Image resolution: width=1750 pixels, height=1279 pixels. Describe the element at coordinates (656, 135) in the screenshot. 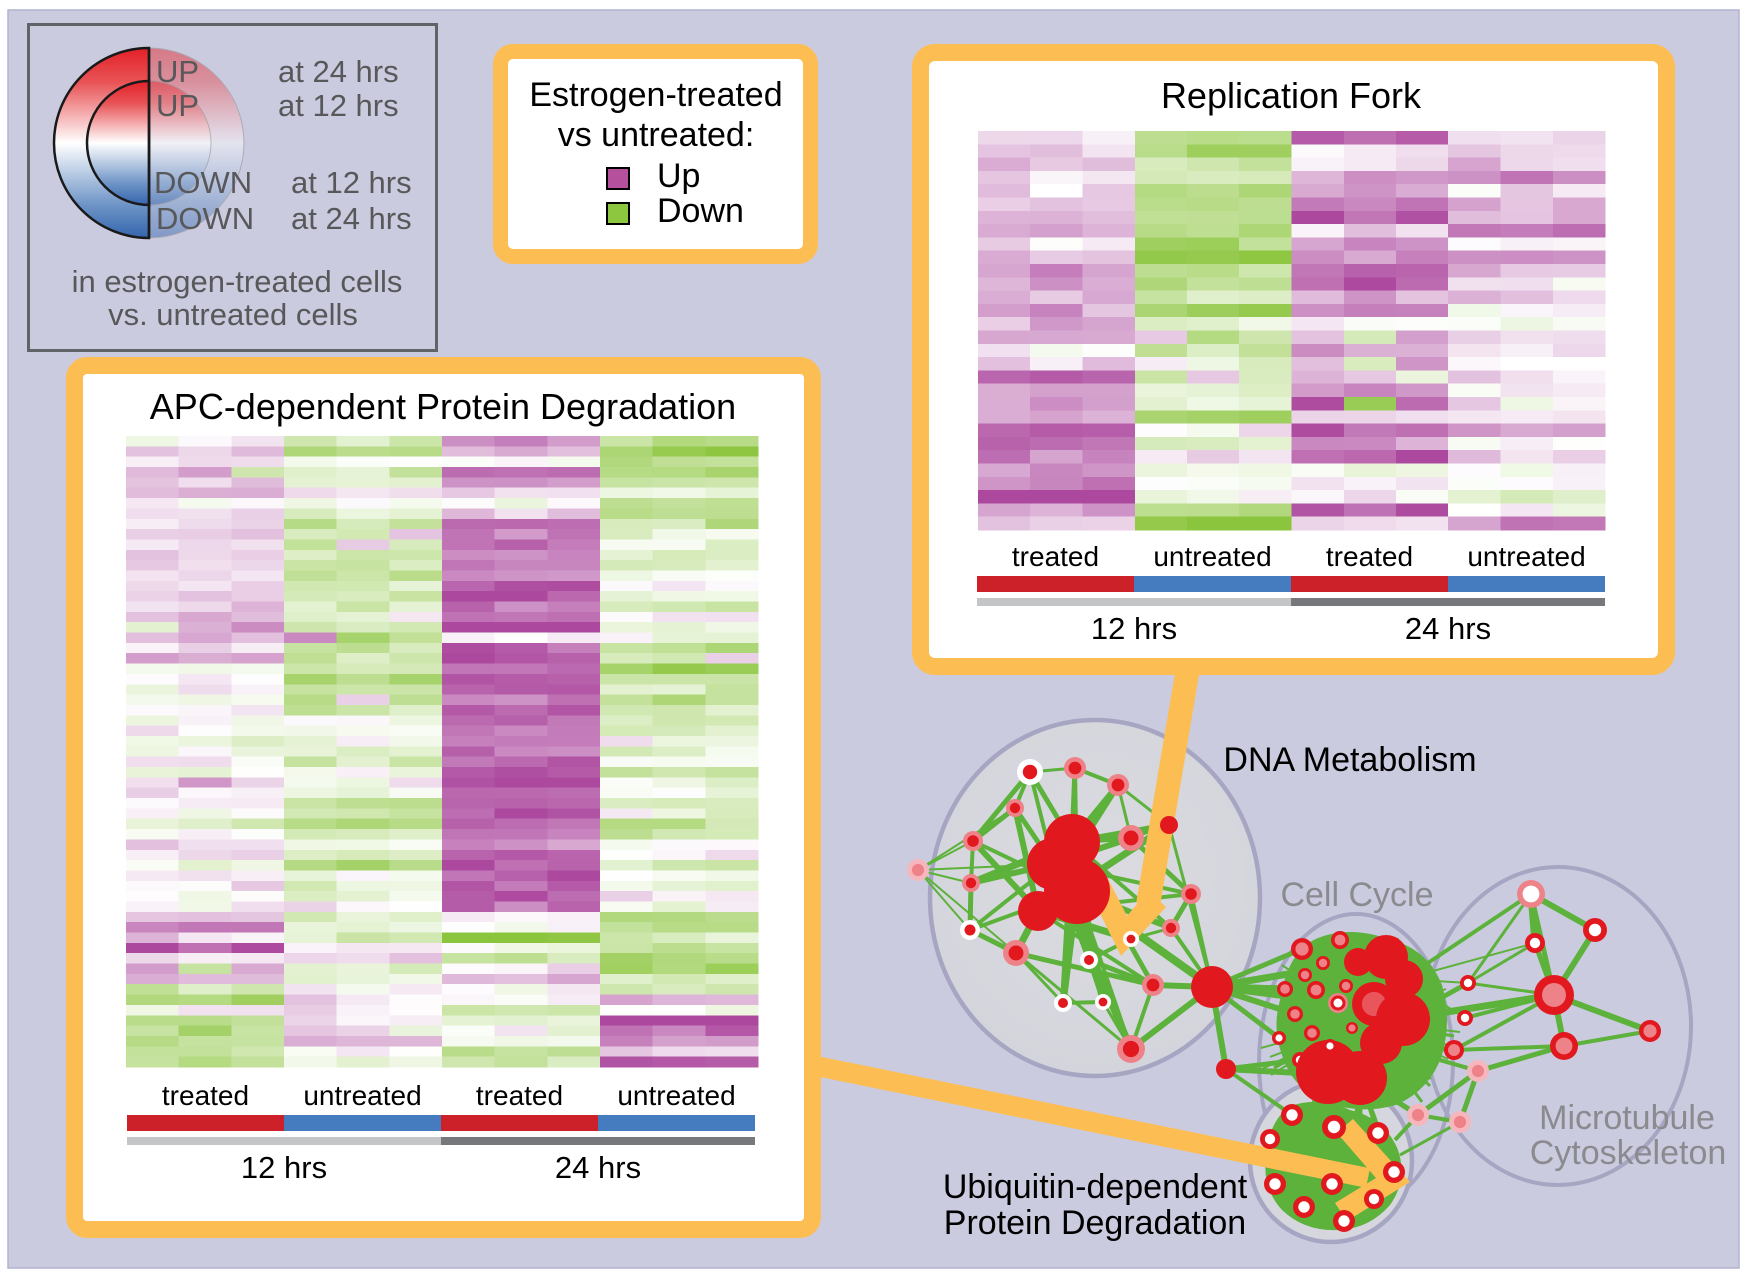

I see `svg-text: vs untreated:` at that location.